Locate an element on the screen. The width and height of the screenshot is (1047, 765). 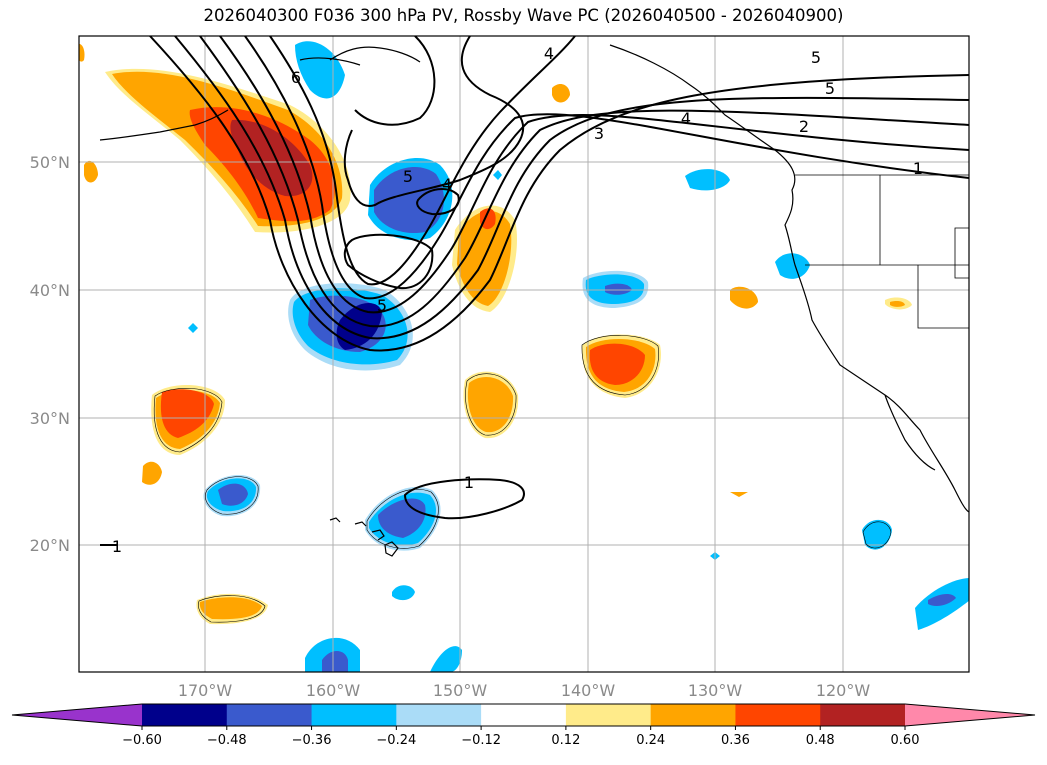
lat-label: 20°N is located at coordinates (50, 545).